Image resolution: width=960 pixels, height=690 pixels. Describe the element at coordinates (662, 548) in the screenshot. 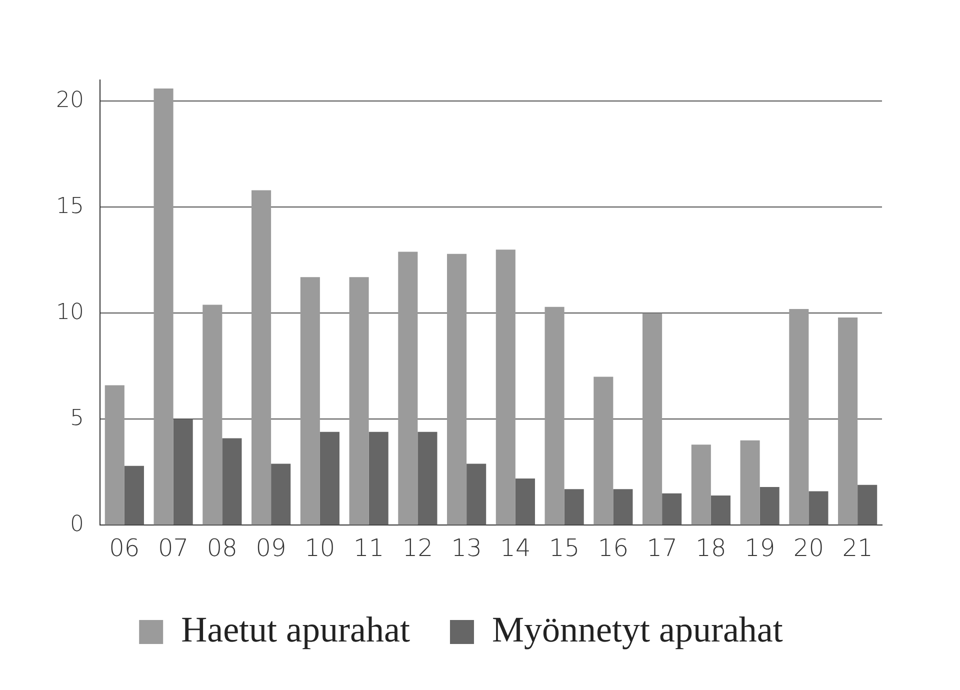

I see `x-tick-label: 17` at that location.